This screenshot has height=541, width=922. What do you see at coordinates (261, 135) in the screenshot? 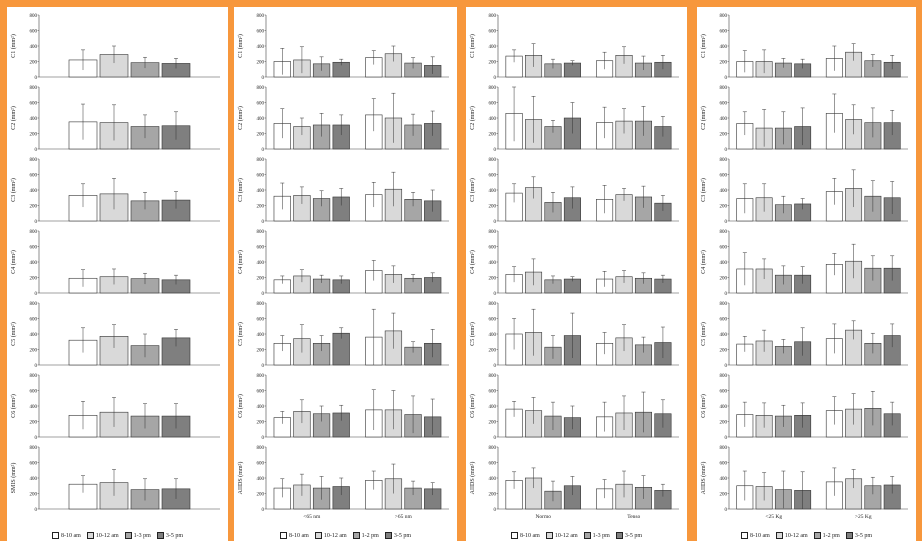
I see `row-2-ytick: 200` at bounding box center [261, 135].